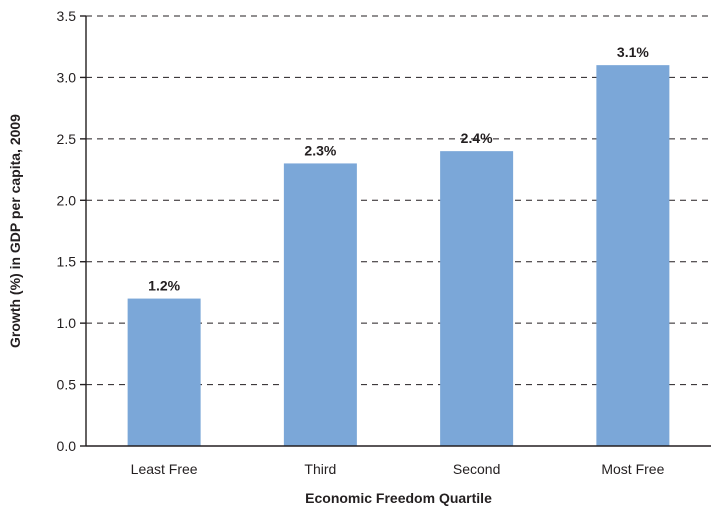  I want to click on x-tick-label: Most Free, so click(632, 469).